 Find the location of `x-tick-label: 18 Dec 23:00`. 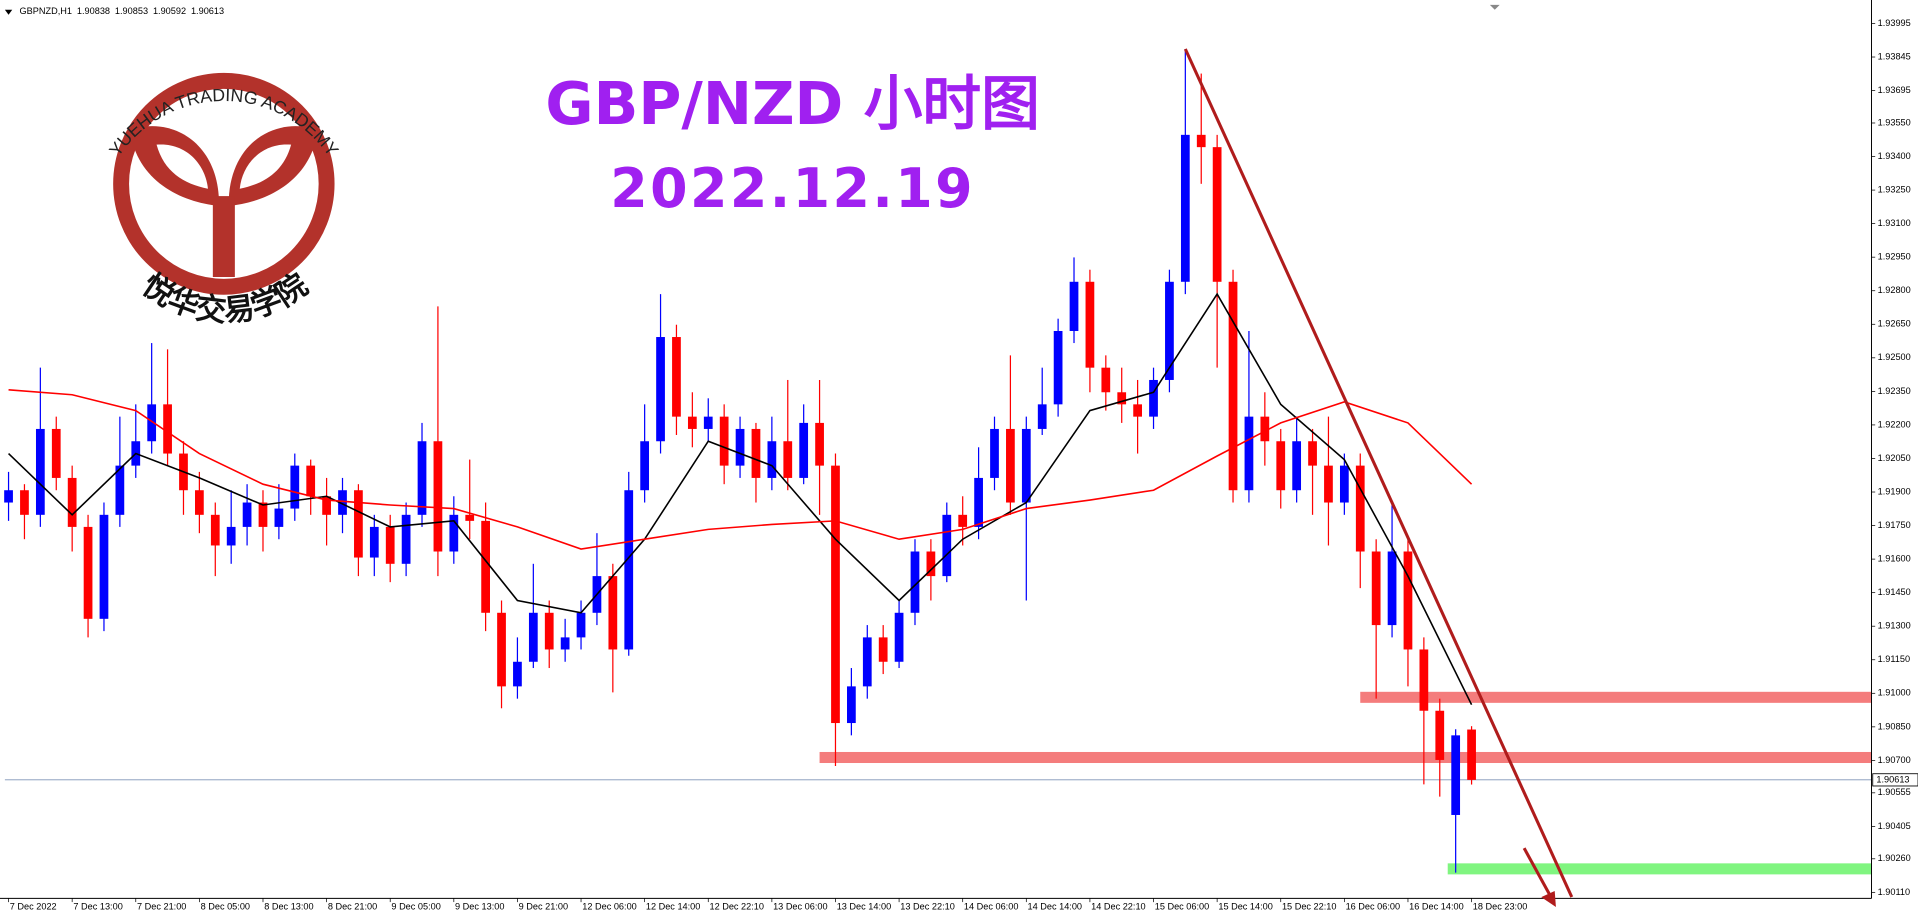

x-tick-label: 18 Dec 23:00 is located at coordinates (1500, 906).